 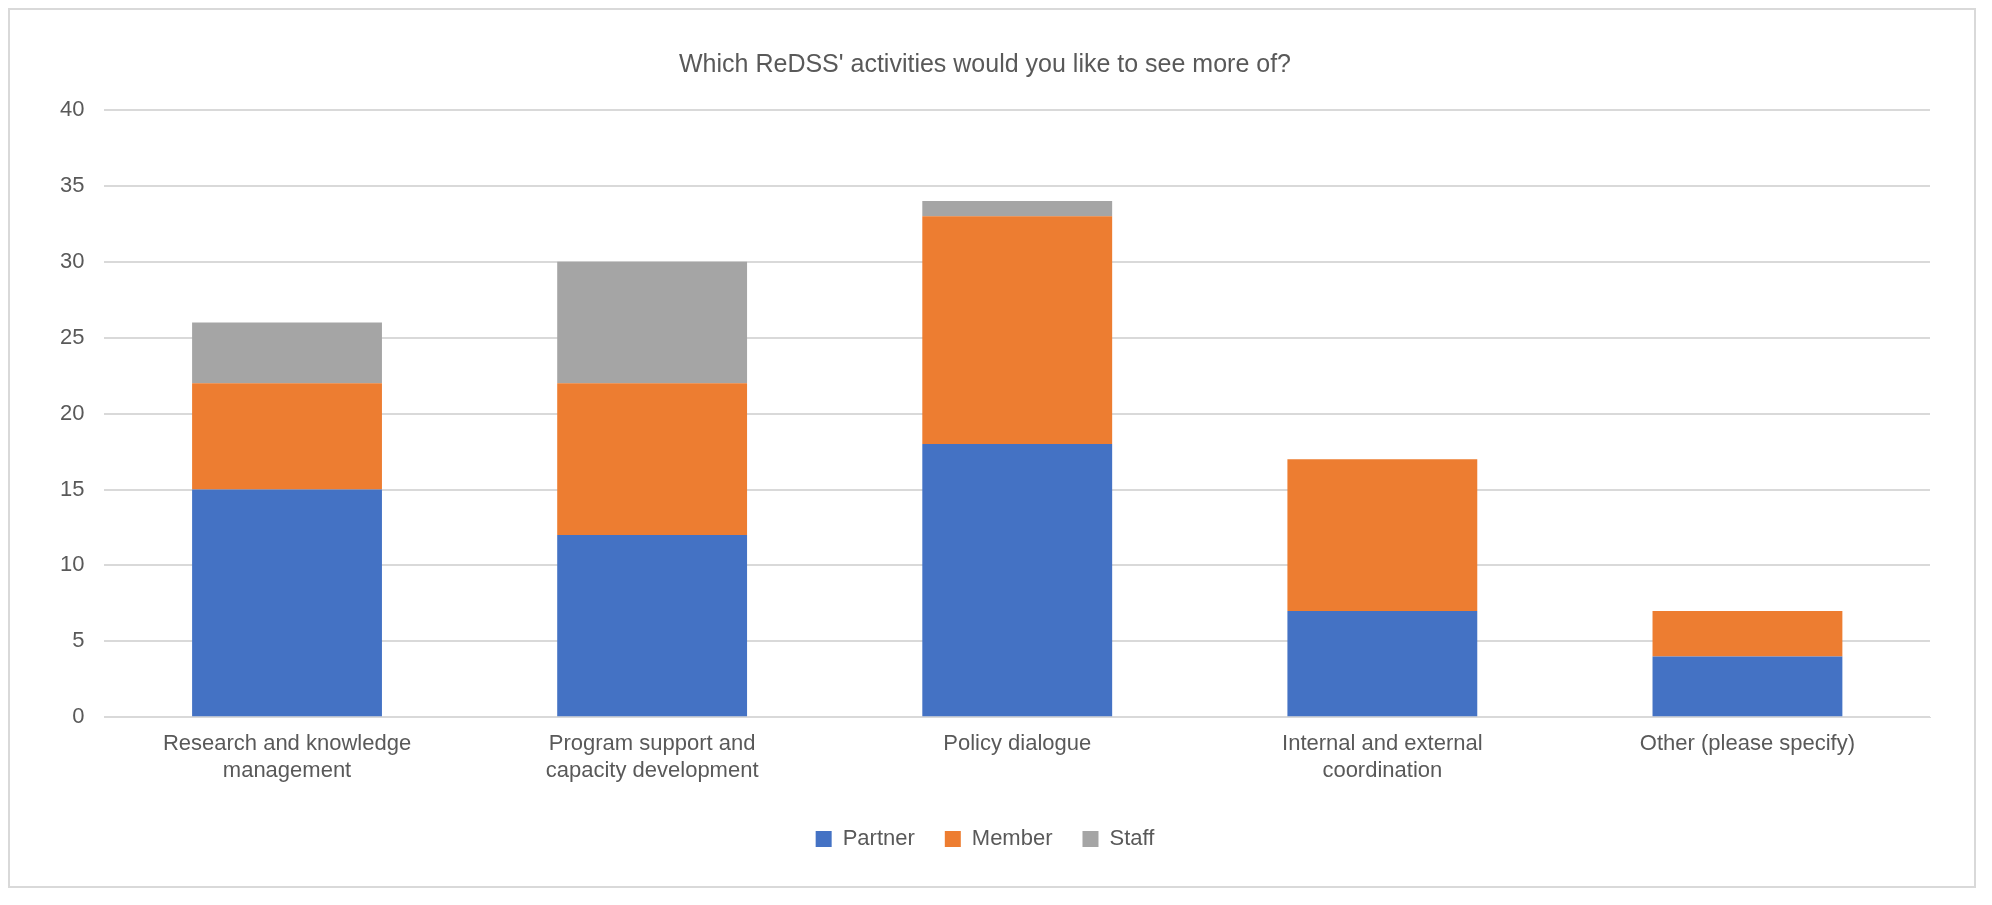 What do you see at coordinates (1012, 838) in the screenshot?
I see `legend-label: Member` at bounding box center [1012, 838].